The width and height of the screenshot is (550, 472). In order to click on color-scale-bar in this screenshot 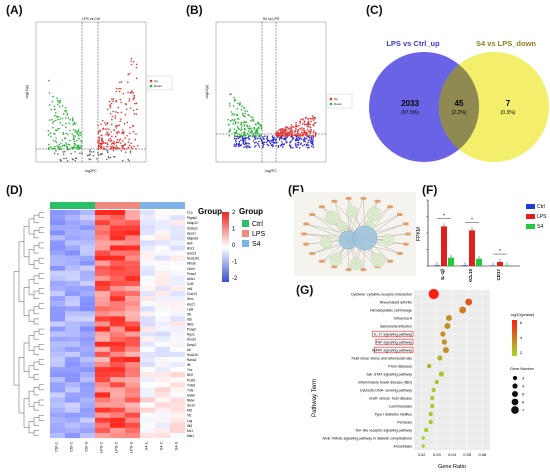, I will do `click(225, 247)`.